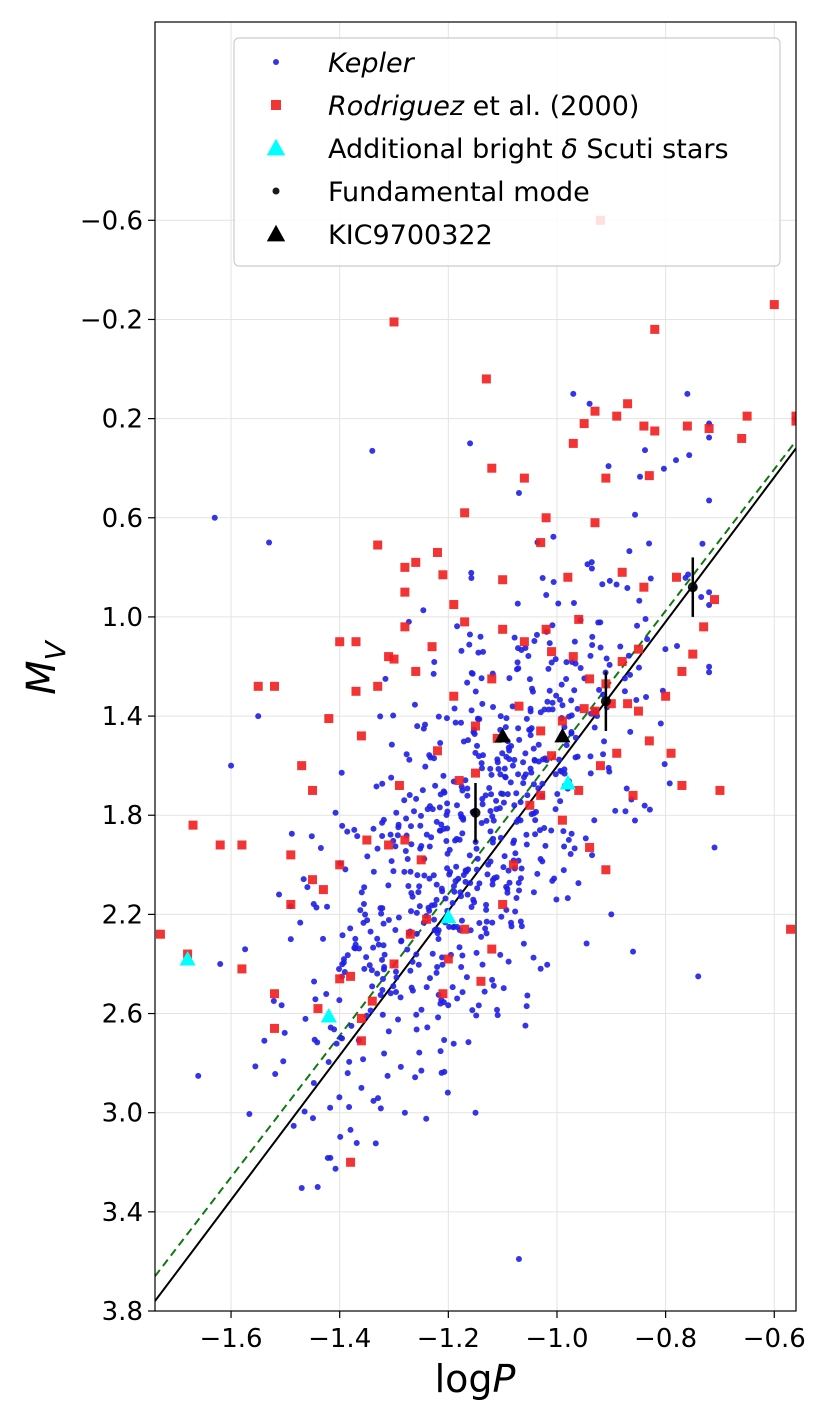 This screenshot has width=830, height=1423. I want to click on x-axis-label: logP, so click(475, 1379).